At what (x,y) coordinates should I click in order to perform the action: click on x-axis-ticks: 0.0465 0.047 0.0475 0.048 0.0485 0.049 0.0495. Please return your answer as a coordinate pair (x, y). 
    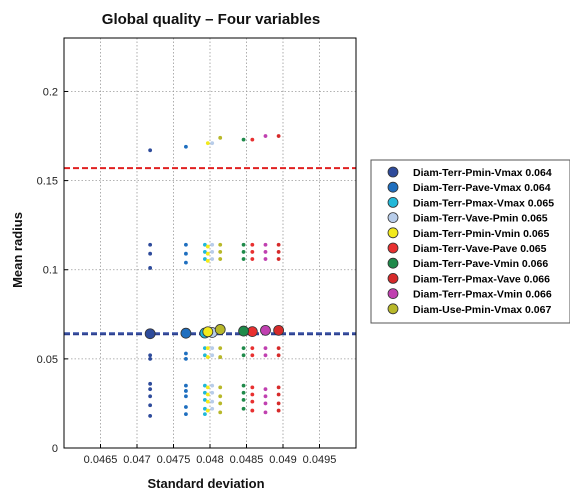
    Looking at the image, I should click on (210, 455).